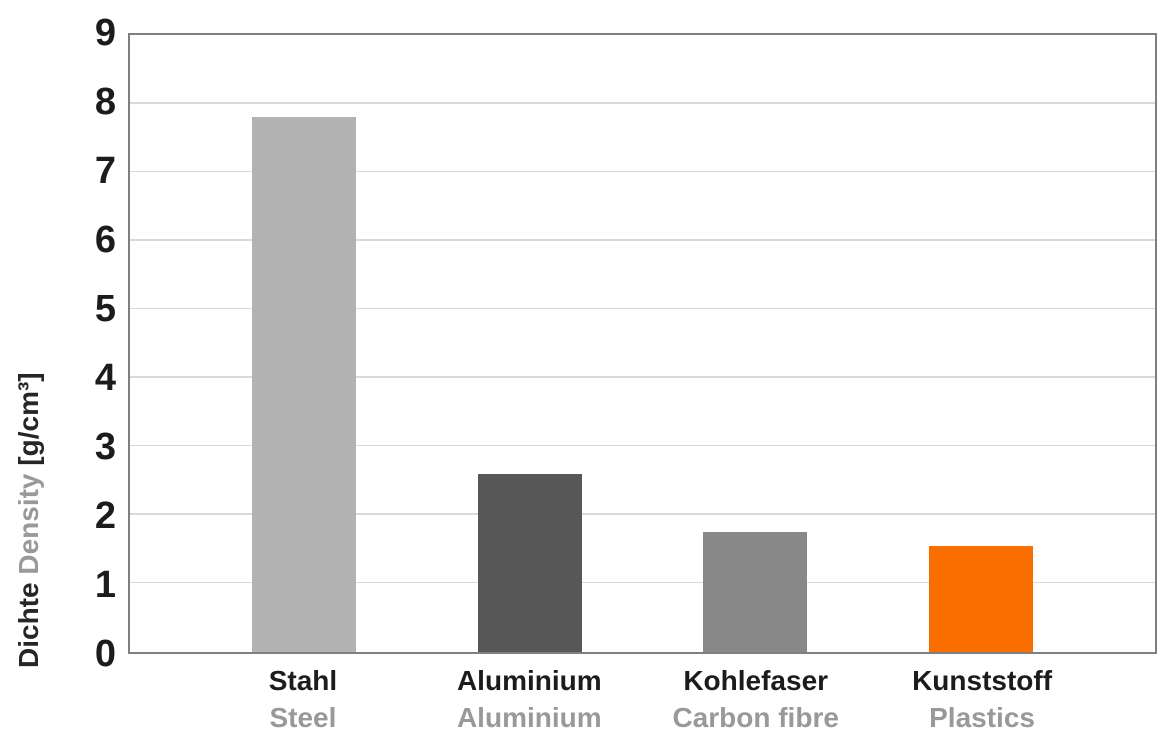 This screenshot has width=1170, height=752. What do you see at coordinates (105, 308) in the screenshot?
I see `y-tick-5: 5` at bounding box center [105, 308].